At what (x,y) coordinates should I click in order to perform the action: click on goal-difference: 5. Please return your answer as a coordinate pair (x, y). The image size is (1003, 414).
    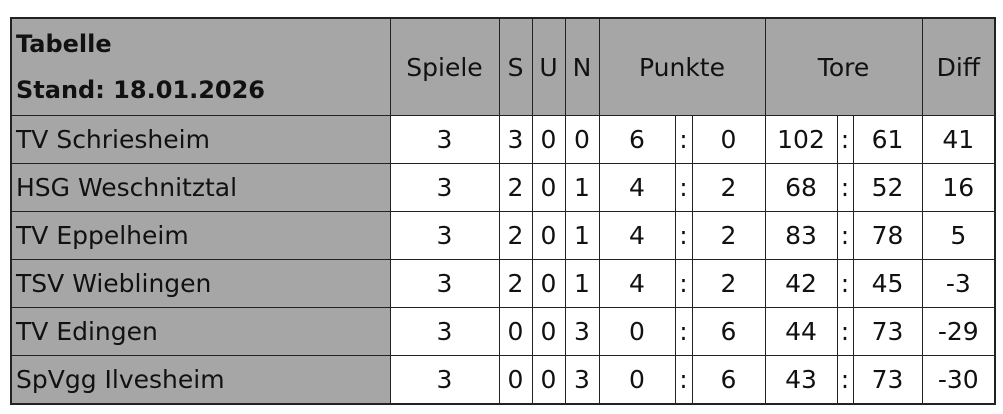
    Looking at the image, I should click on (958, 235).